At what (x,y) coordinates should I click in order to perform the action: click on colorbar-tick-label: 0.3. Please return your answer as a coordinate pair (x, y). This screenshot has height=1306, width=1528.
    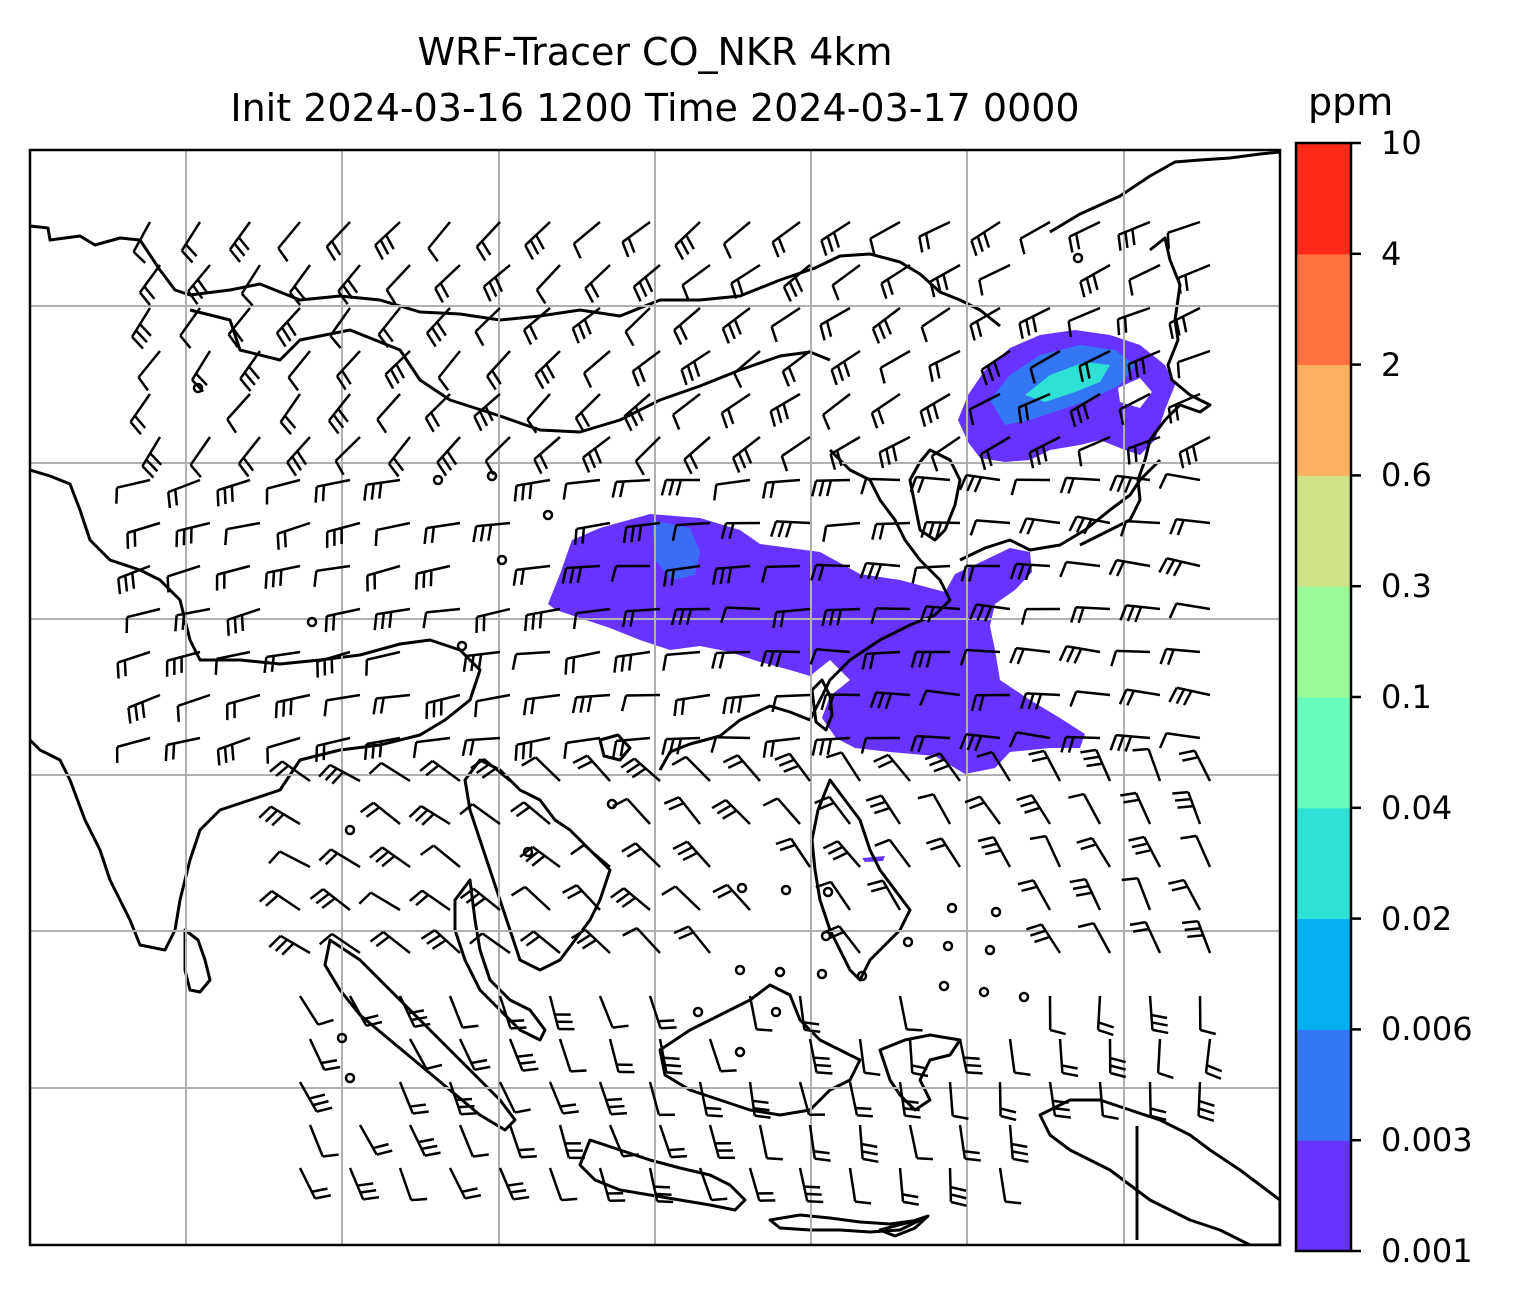
    Looking at the image, I should click on (1406, 586).